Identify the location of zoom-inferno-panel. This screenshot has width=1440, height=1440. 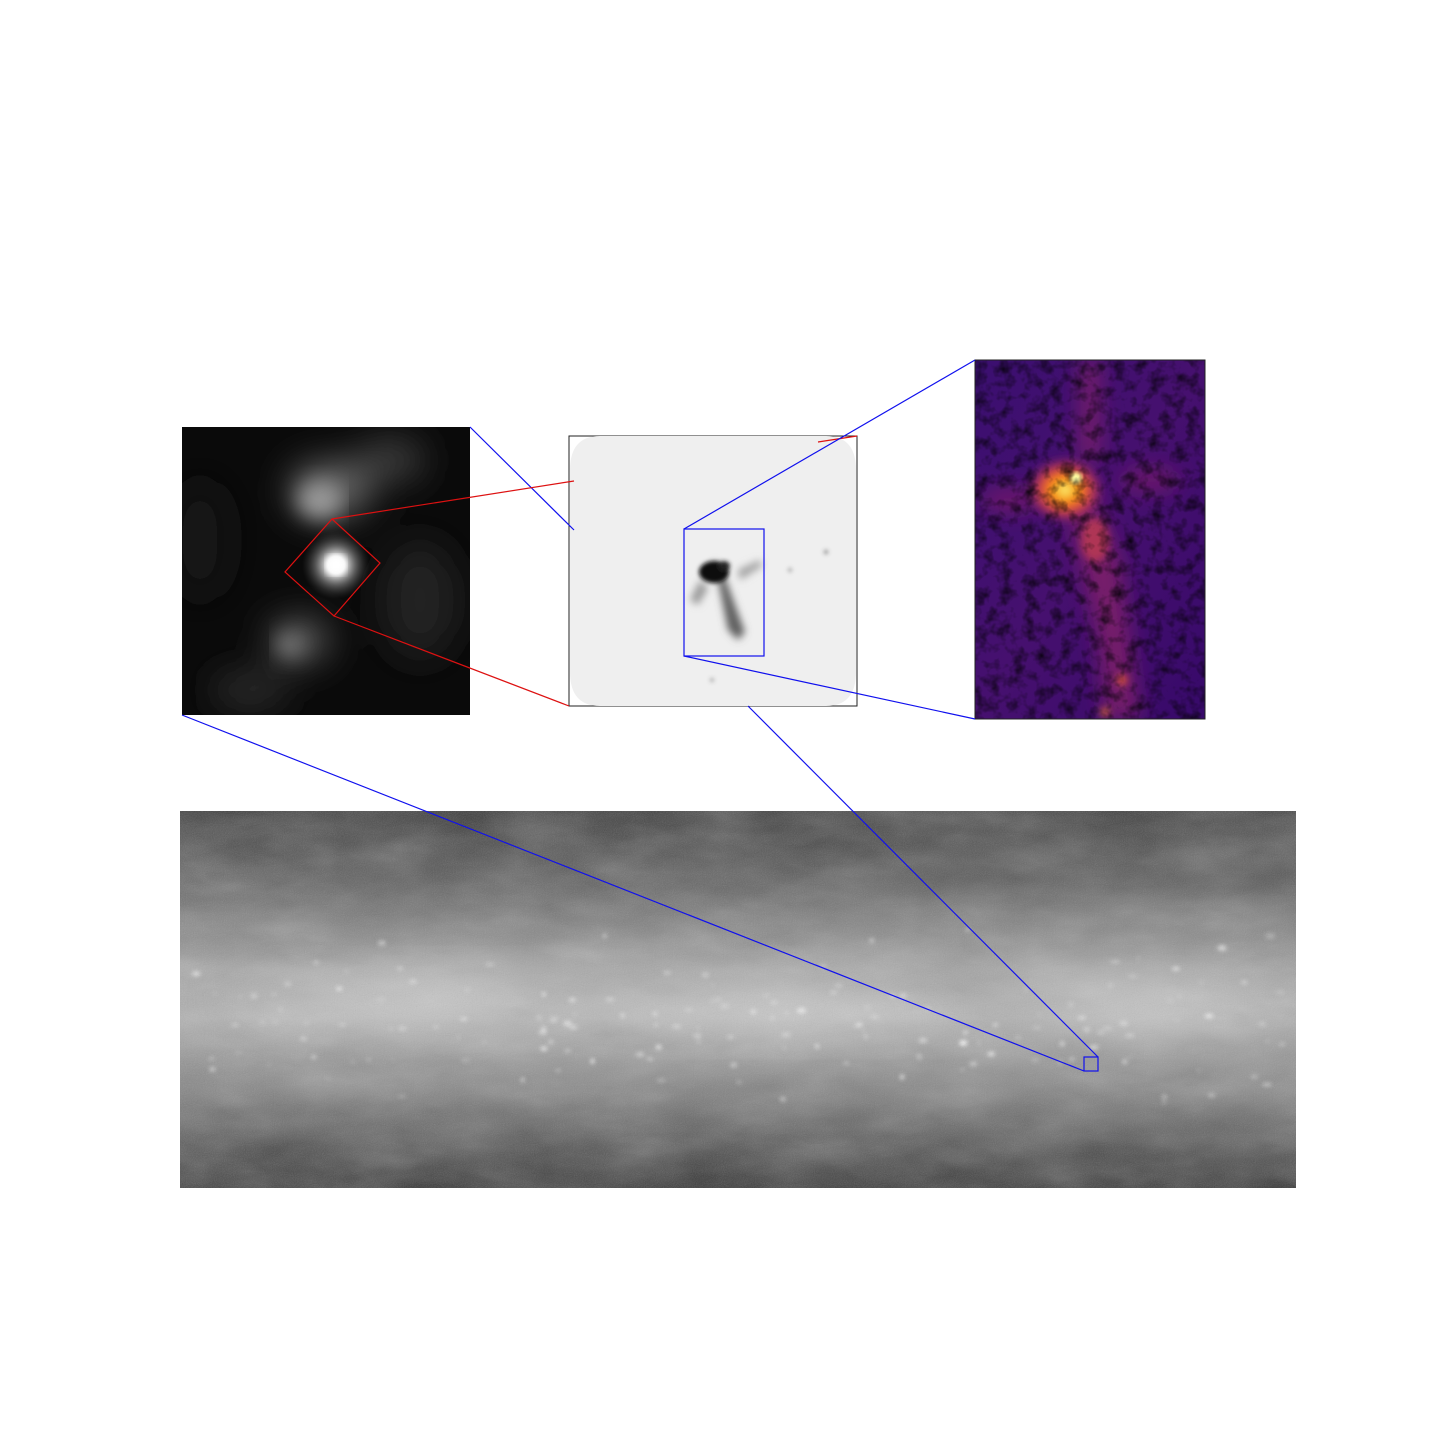
(1090, 539).